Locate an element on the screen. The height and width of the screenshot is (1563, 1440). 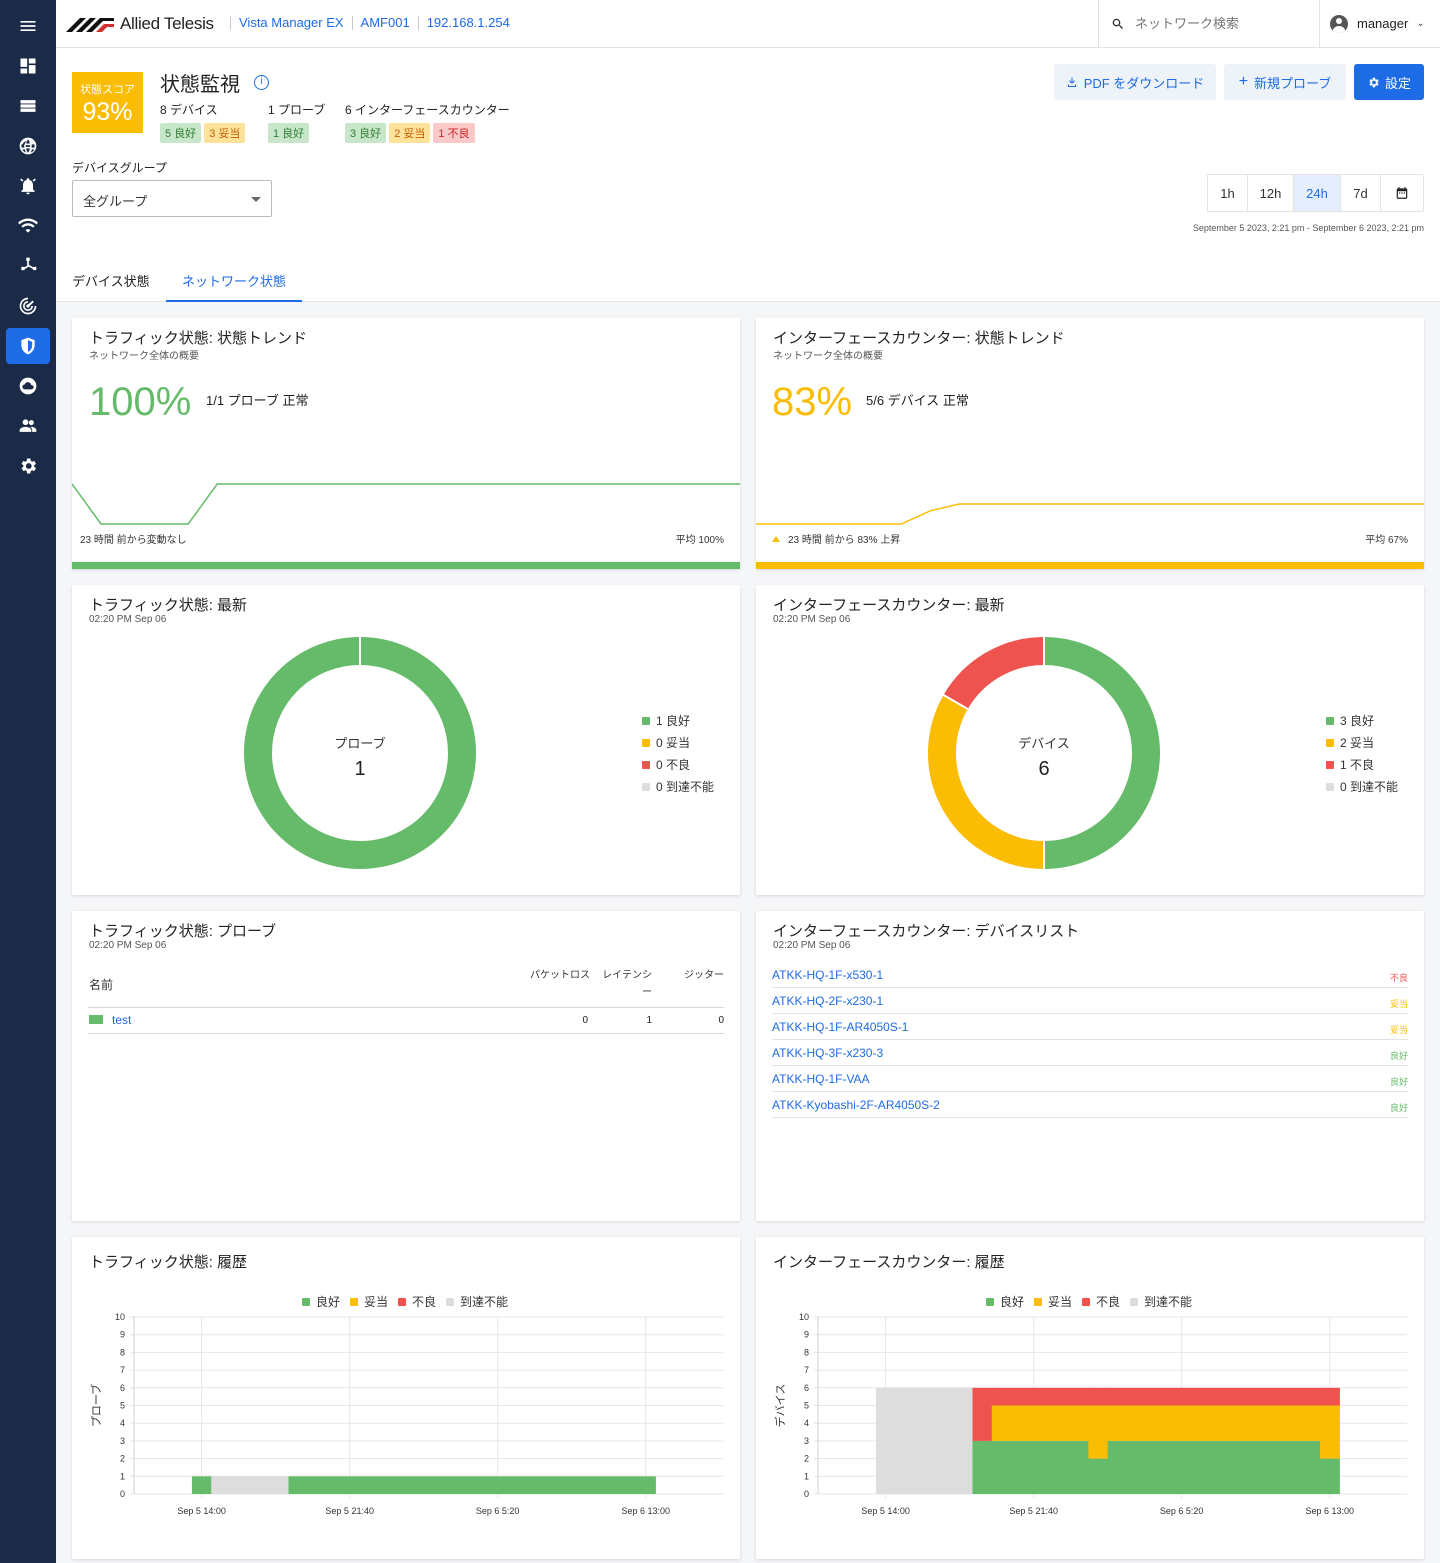
breadcrumb-amf: AMF001 is located at coordinates (384, 23).